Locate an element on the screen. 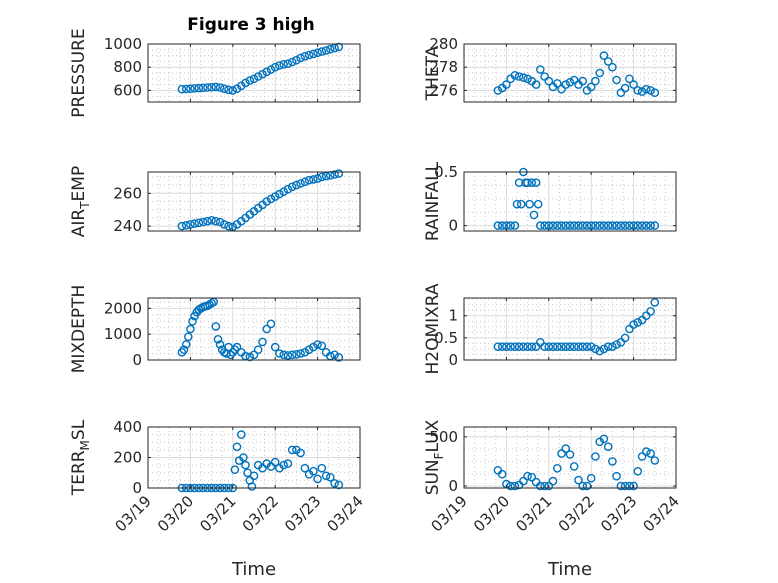 Image resolution: width=778 pixels, height=583 pixels. x-axis-label: Time is located at coordinates (569, 569).